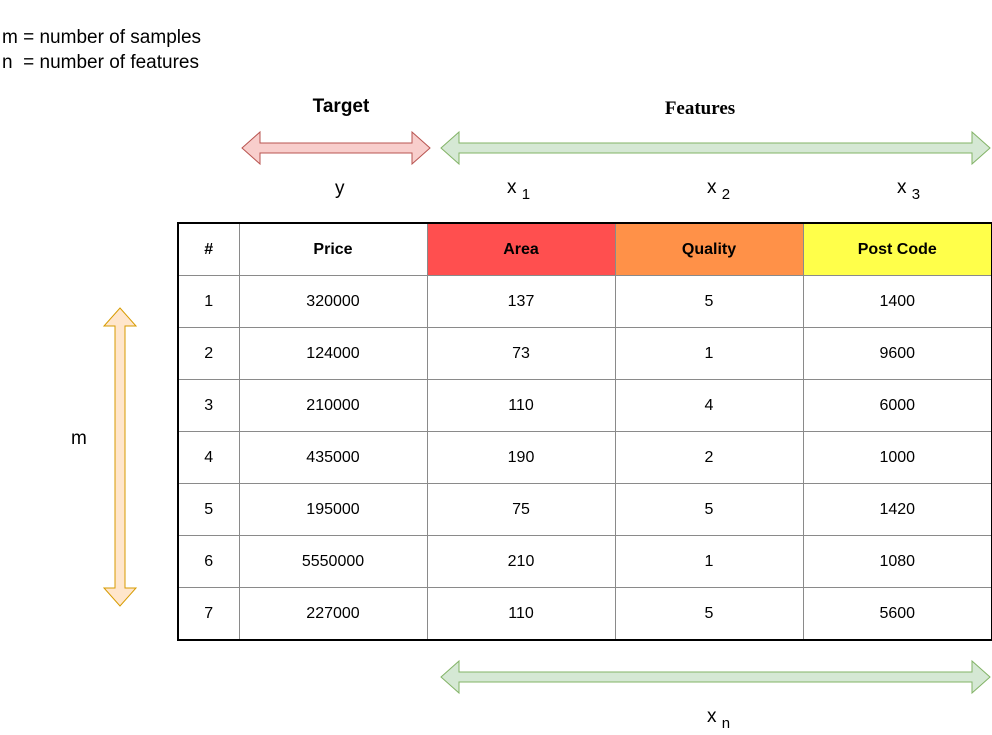  Describe the element at coordinates (208, 353) in the screenshot. I see `cell-index: 2` at that location.